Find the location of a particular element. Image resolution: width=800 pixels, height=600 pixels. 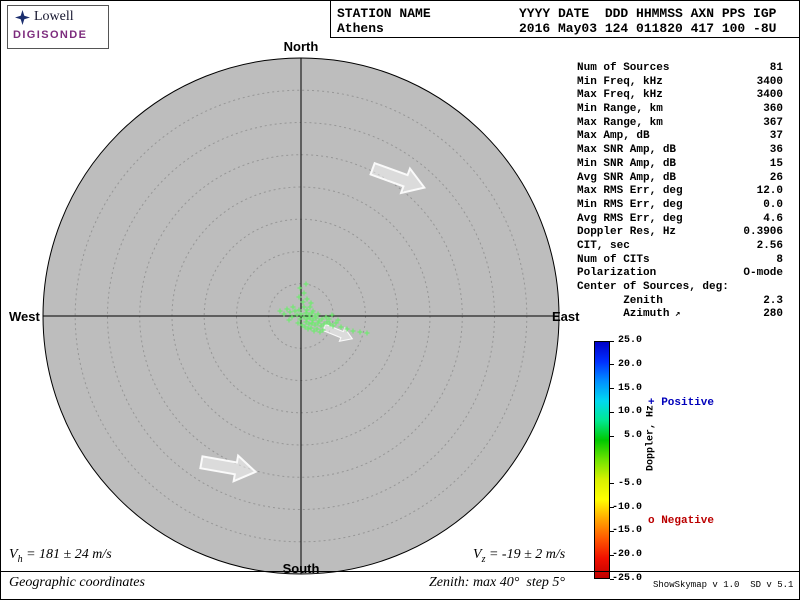

header-divider-horizontal is located at coordinates (564, 37).